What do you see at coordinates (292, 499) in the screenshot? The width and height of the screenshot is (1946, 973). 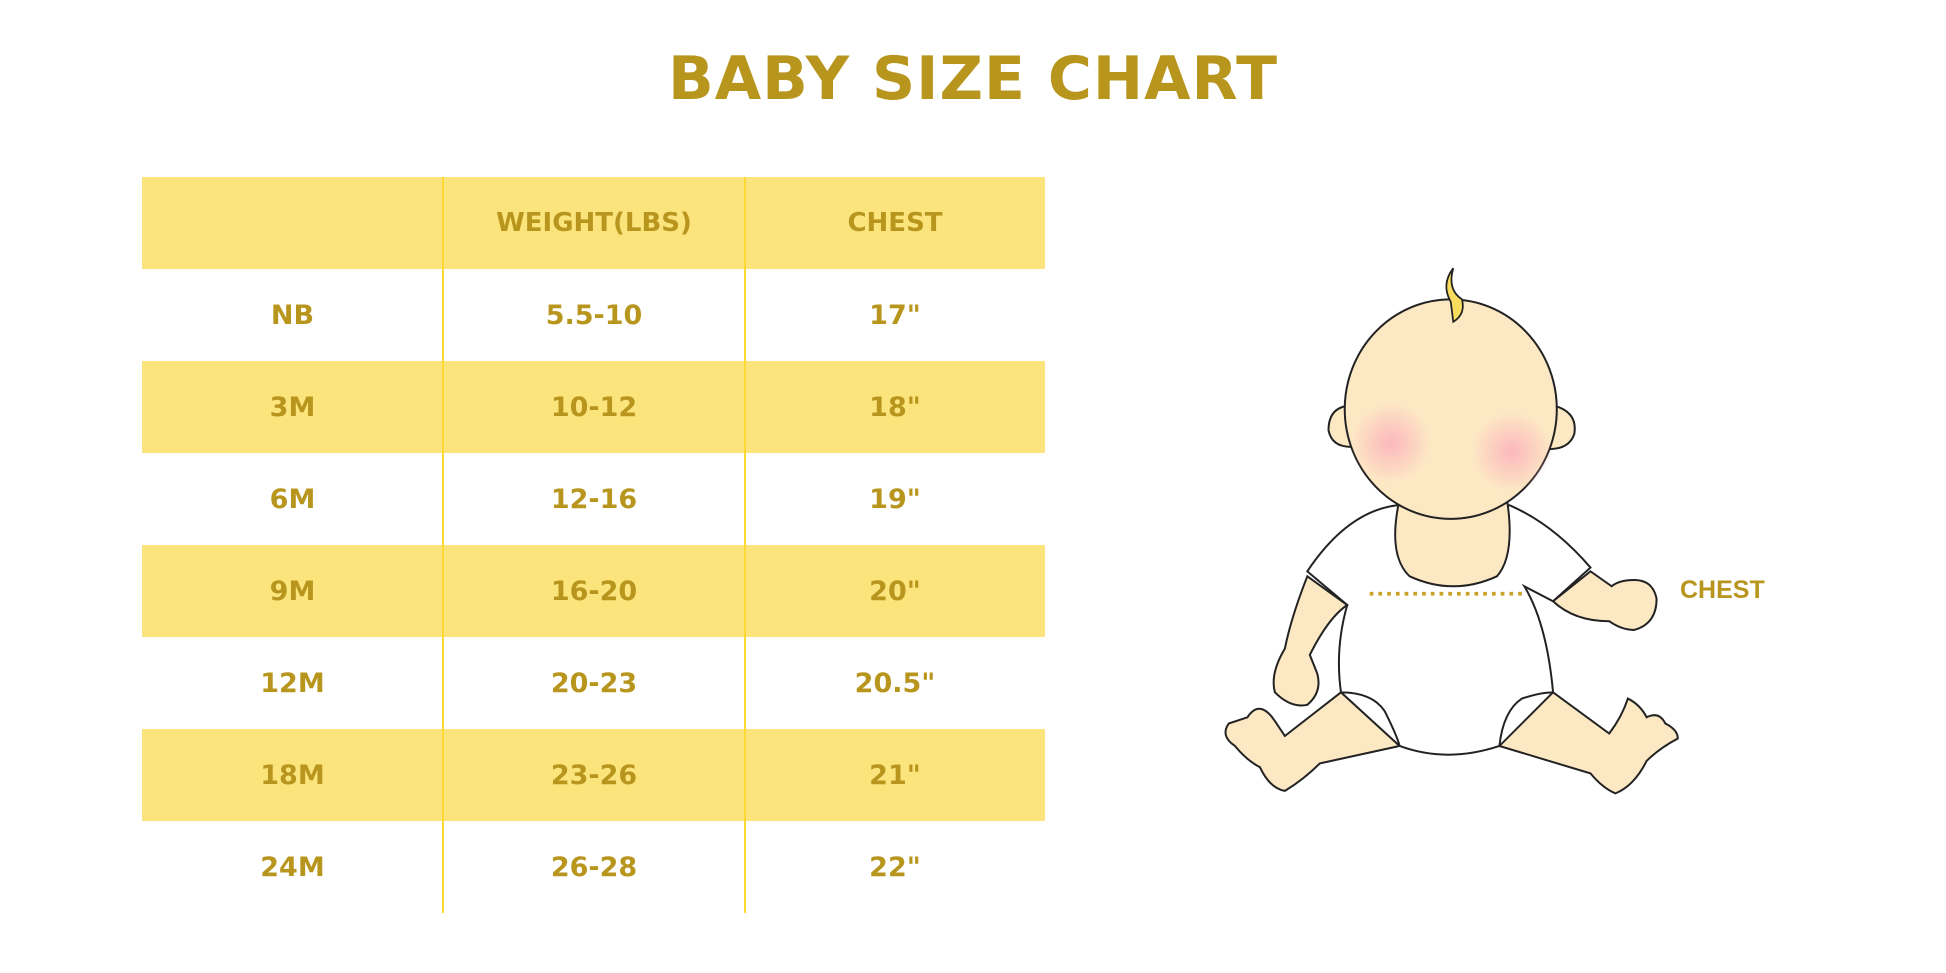 I see `size-cell: 6M` at bounding box center [292, 499].